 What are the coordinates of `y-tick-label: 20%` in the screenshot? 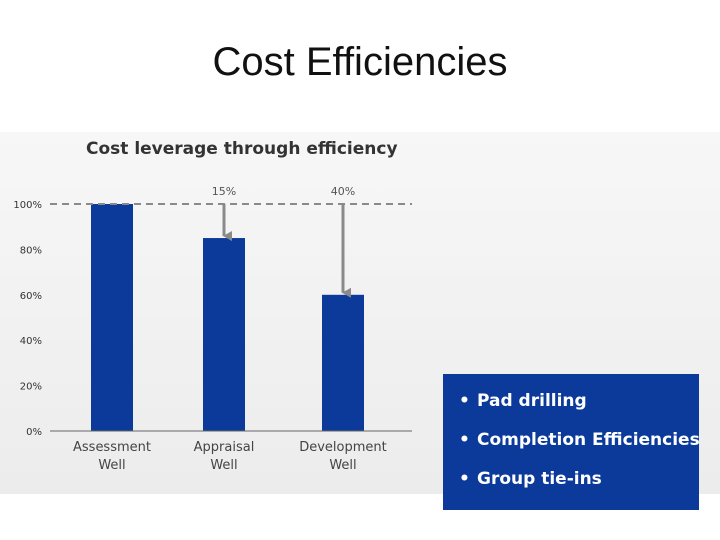 It's located at (31, 387).